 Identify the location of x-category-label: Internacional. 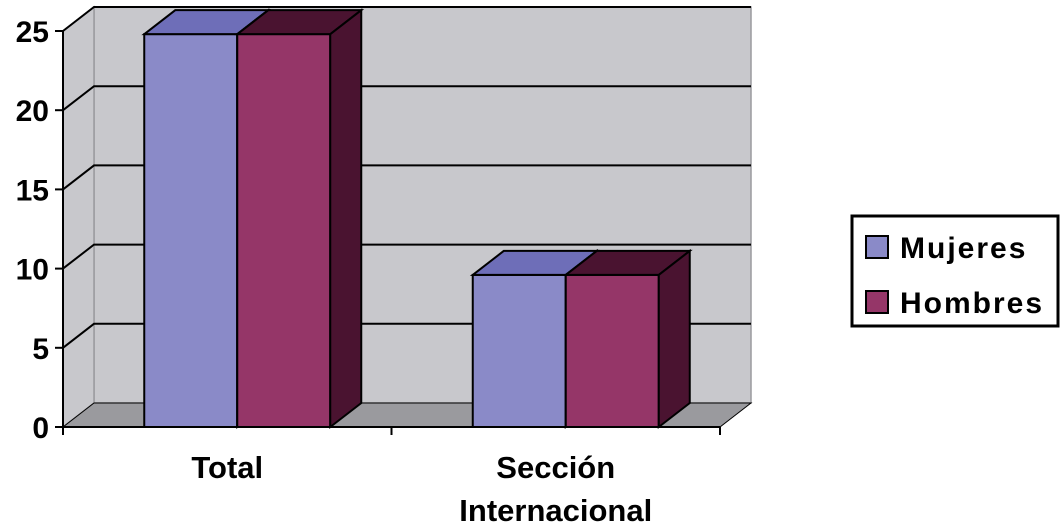
(555, 510).